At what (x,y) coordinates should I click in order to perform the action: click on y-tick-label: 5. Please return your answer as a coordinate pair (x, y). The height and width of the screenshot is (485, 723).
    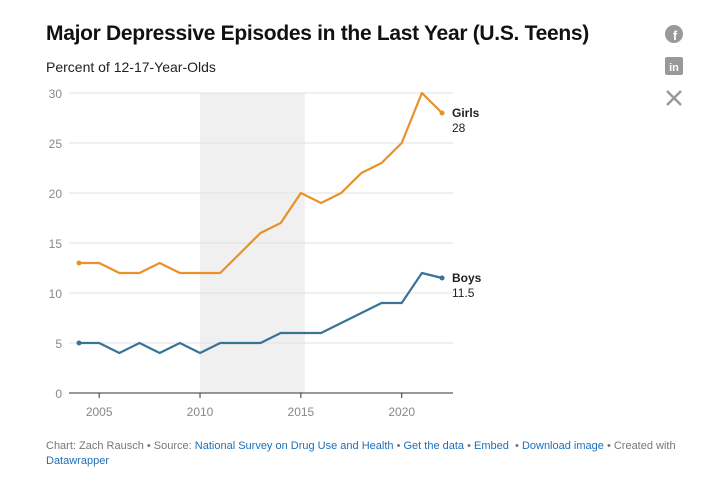
    Looking at the image, I should click on (58, 344).